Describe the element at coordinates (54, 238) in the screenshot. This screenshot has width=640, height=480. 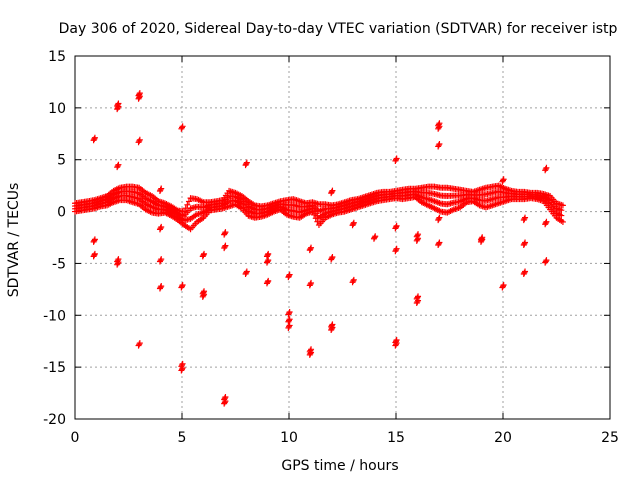
I see `y-tick-labels: 15 10 5 0 -5 -10 -15 -20` at that location.